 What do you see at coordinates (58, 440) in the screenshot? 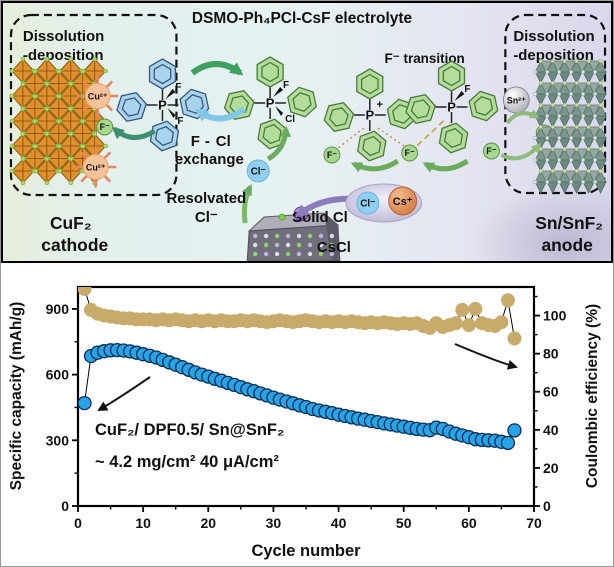
I see `left-tick-label: 300` at bounding box center [58, 440].